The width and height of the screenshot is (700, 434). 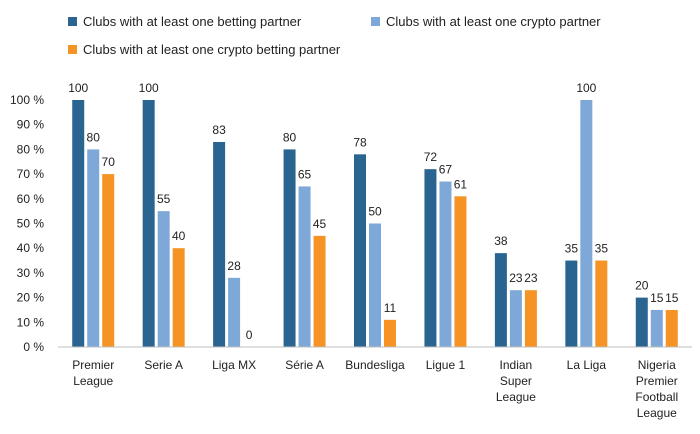 I want to click on x-tick-label: Indian Super League, so click(x=516, y=381).